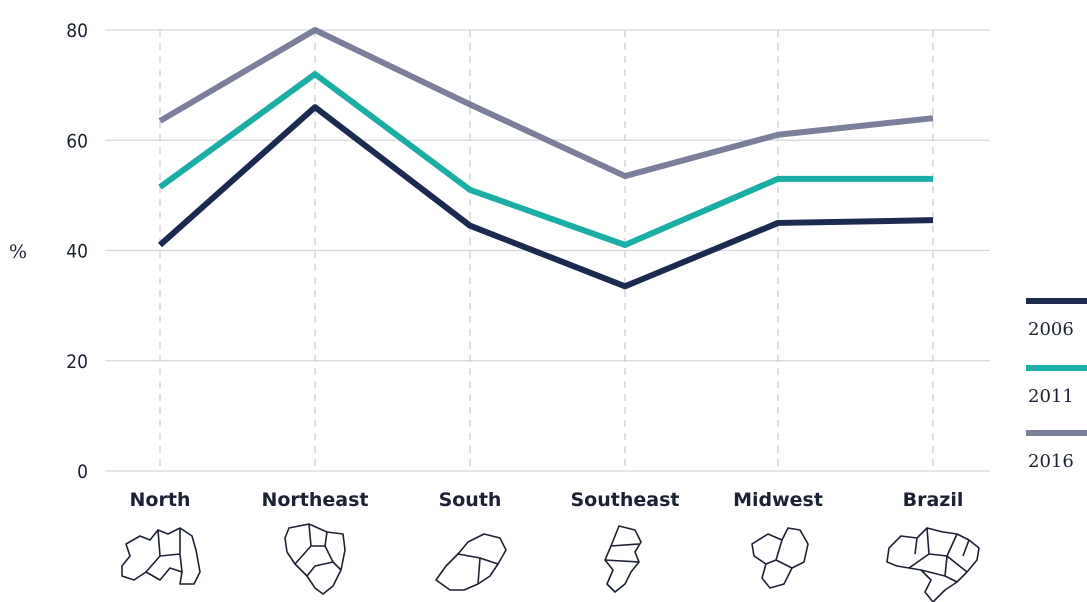 This screenshot has width=1087, height=602. Describe the element at coordinates (77, 362) in the screenshot. I see `y-tick-label: 20` at that location.